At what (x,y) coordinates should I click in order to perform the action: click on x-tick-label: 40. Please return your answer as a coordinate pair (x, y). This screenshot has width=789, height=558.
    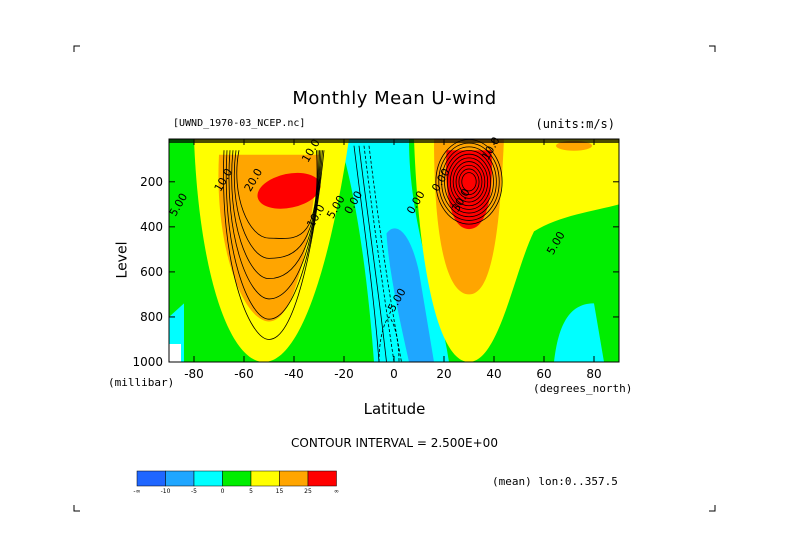
    Looking at the image, I should click on (493, 374).